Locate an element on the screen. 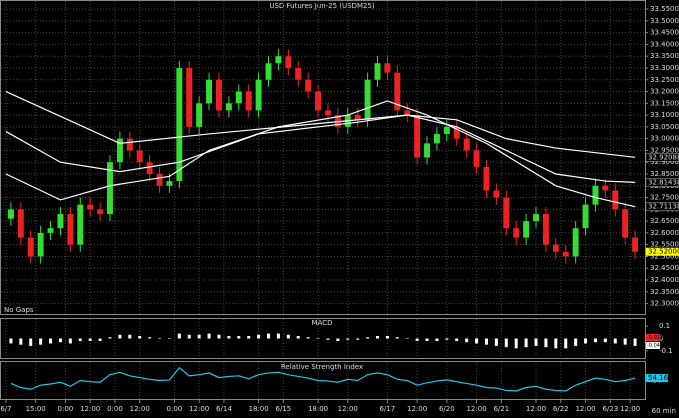 This screenshot has height=418, width=679. y-tick-label: 33.4500 is located at coordinates (664, 33).